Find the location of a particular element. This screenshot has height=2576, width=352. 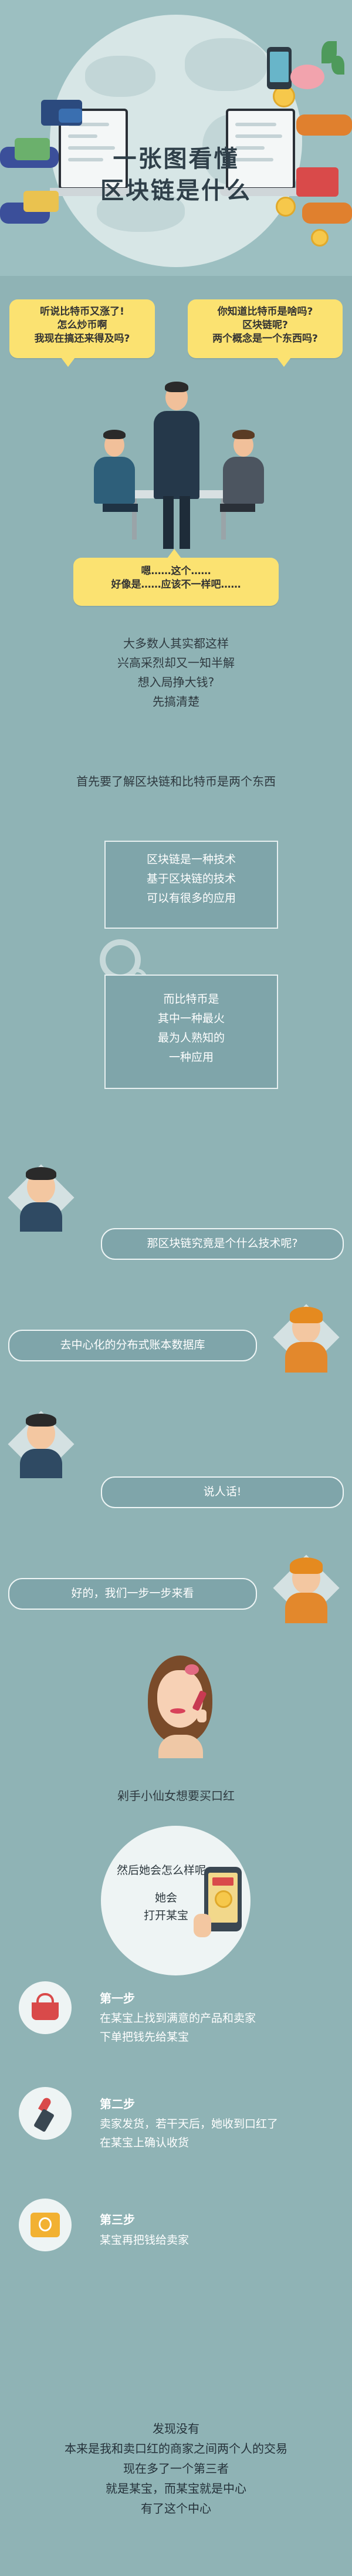

speech-bubble-left: 听说比特币又涨了! 怎么炒币啊 我现在搞还来得及吗? is located at coordinates (82, 333).